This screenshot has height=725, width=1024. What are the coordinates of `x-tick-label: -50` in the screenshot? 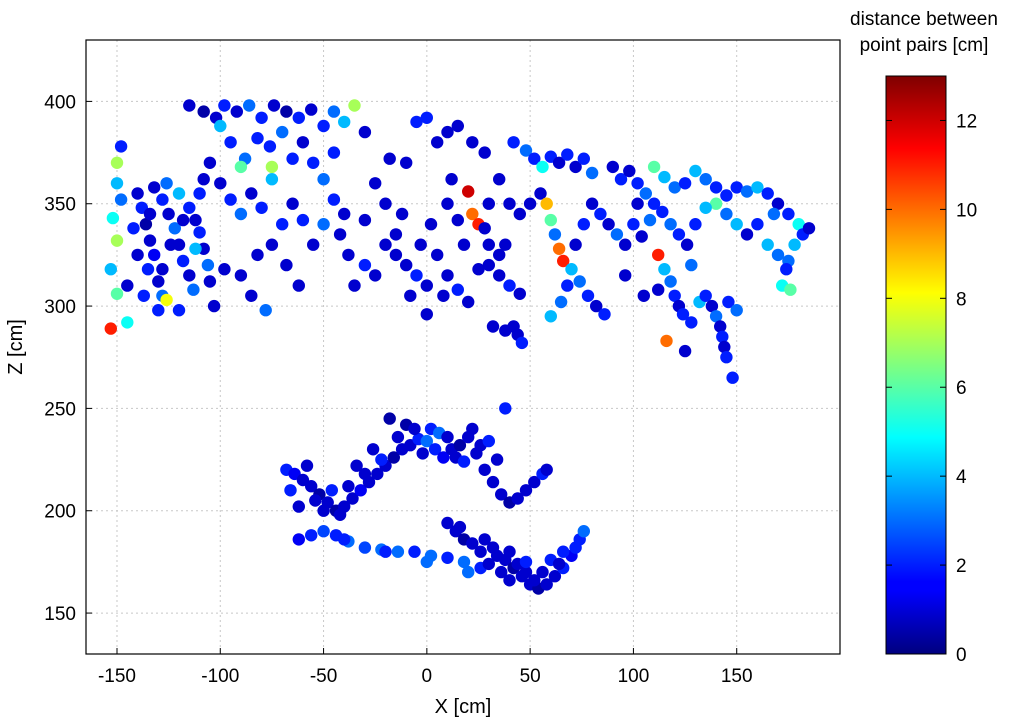 It's located at (323, 676).